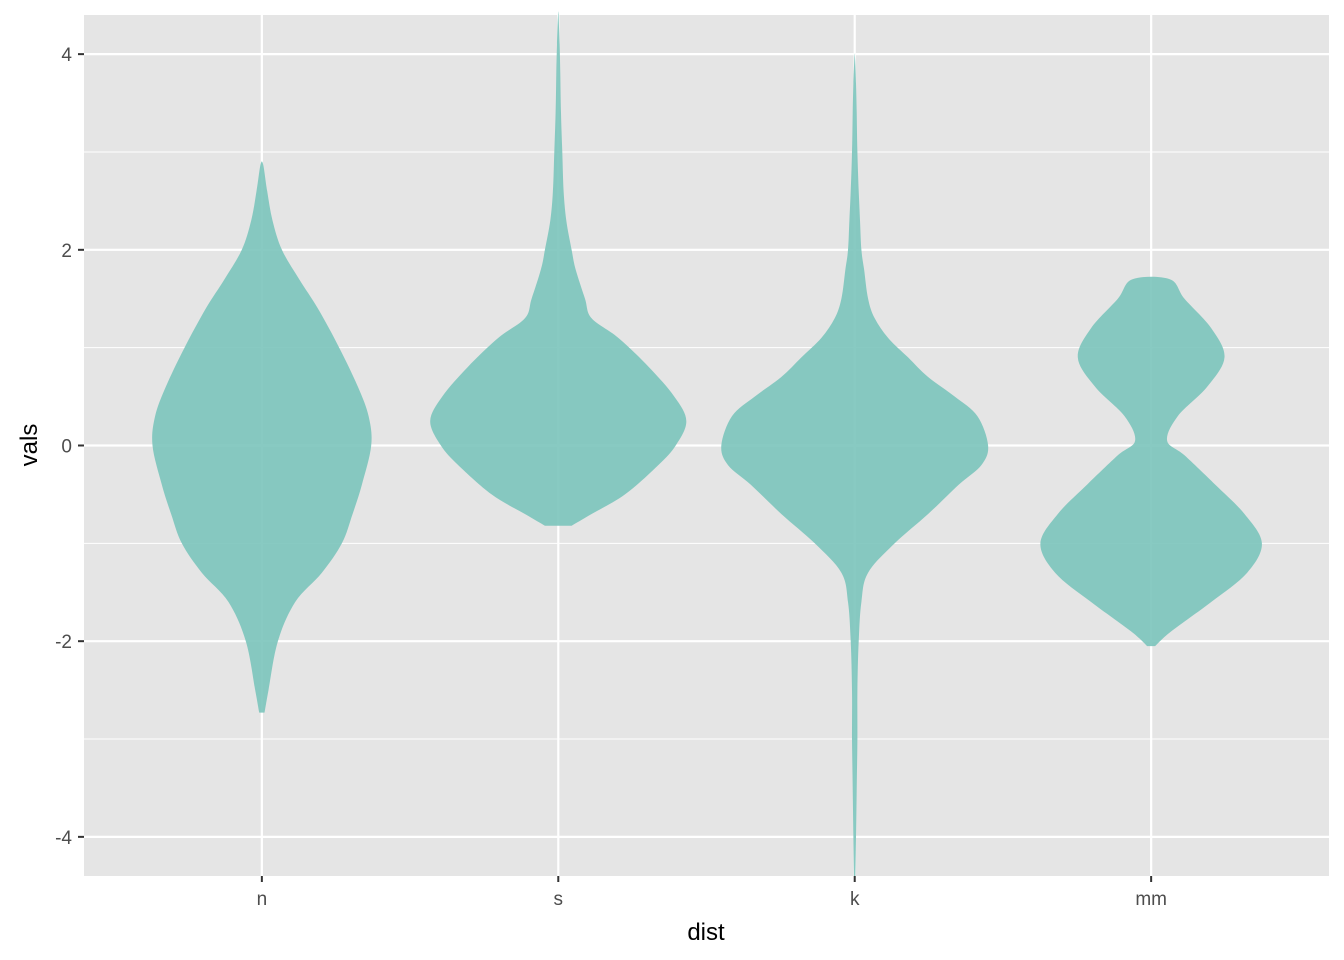 The height and width of the screenshot is (960, 1344). What do you see at coordinates (1151, 899) in the screenshot?
I see `x-tick-label: mm` at bounding box center [1151, 899].